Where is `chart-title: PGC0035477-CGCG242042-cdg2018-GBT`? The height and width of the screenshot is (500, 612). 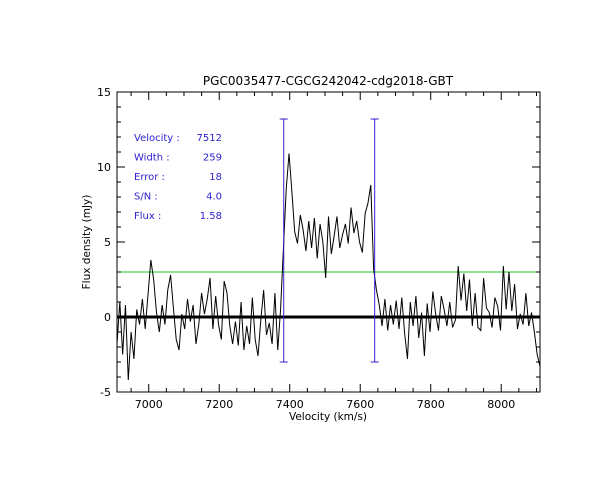
chart-title: PGC0035477-CGCG242042-cdg2018-GBT is located at coordinates (328, 81).